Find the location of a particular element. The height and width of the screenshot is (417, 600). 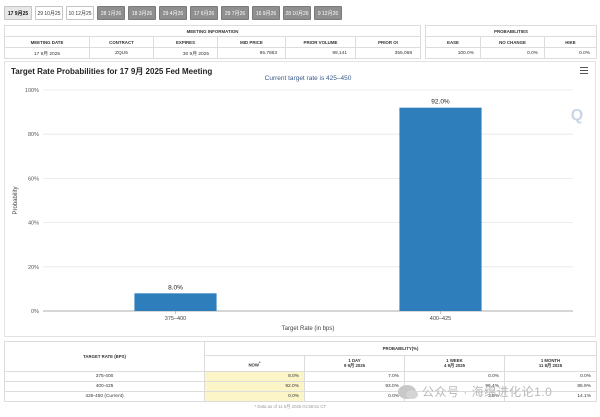

table-row: 375-400 8.0% 7.0% 0.0% 0.0% is located at coordinates (300, 376).